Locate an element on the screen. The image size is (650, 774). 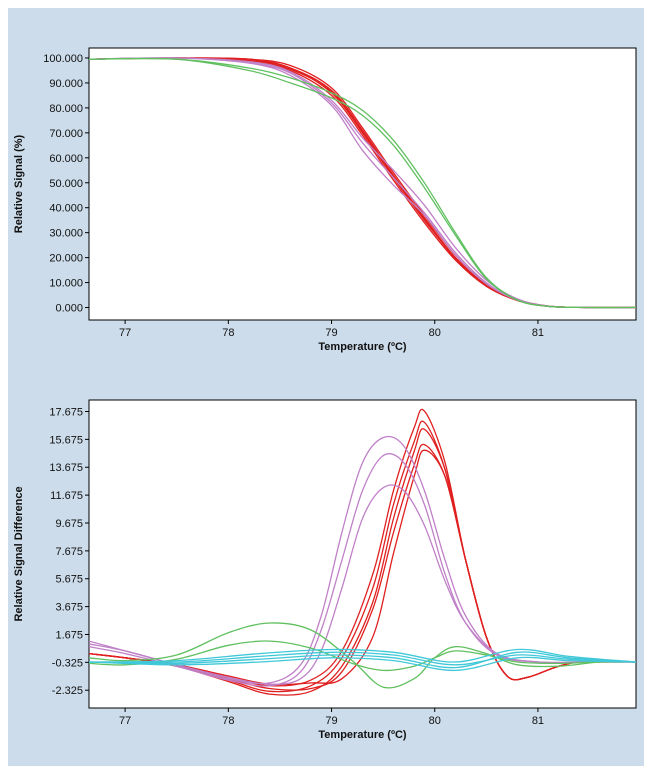
y-tick-label: 40.000 is located at coordinates (66, 209).